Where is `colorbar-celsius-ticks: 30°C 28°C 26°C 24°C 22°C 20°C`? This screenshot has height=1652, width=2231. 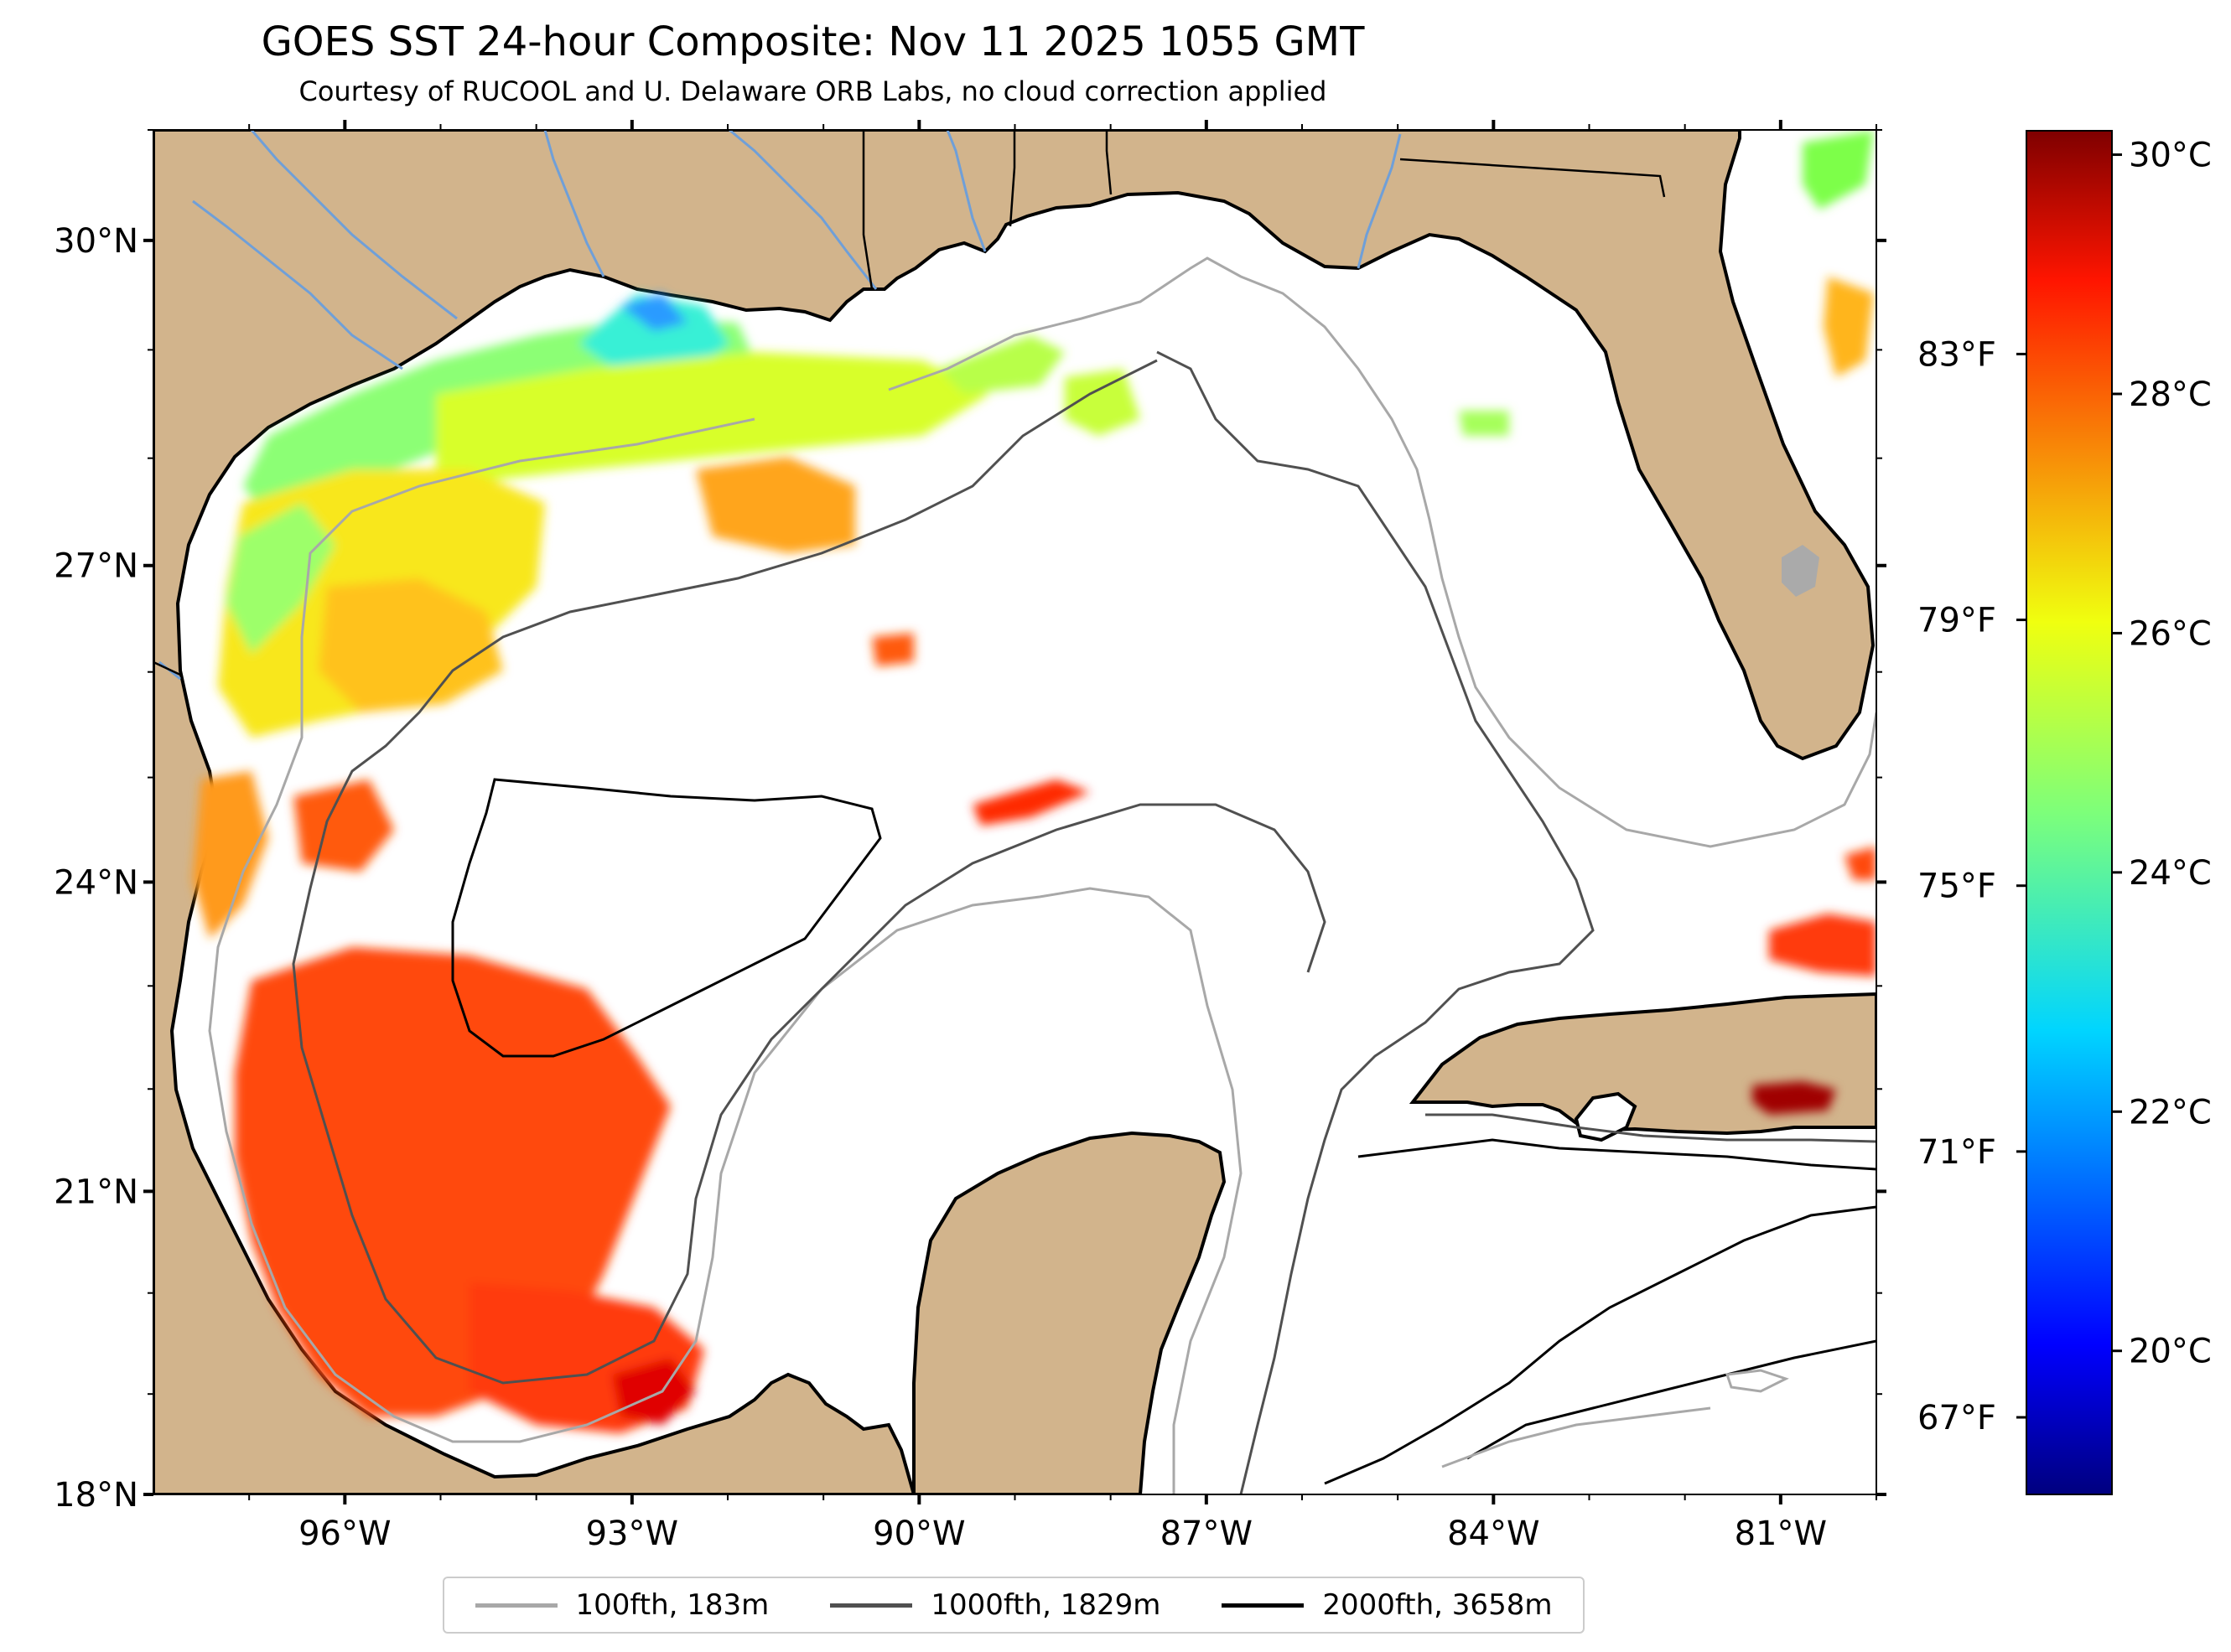 colorbar-celsius-ticks: 30°C 28°C 26°C 24°C 22°C 20°C is located at coordinates (2162, 754).